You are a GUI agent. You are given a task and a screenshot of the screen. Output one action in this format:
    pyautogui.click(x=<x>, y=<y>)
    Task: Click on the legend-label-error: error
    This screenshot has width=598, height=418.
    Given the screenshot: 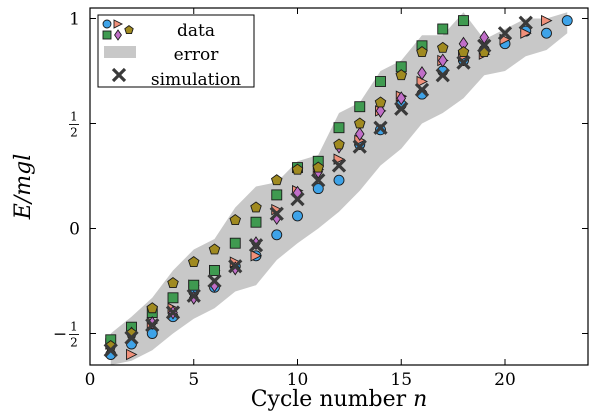 What is the action you would take?
    pyautogui.click(x=197, y=55)
    